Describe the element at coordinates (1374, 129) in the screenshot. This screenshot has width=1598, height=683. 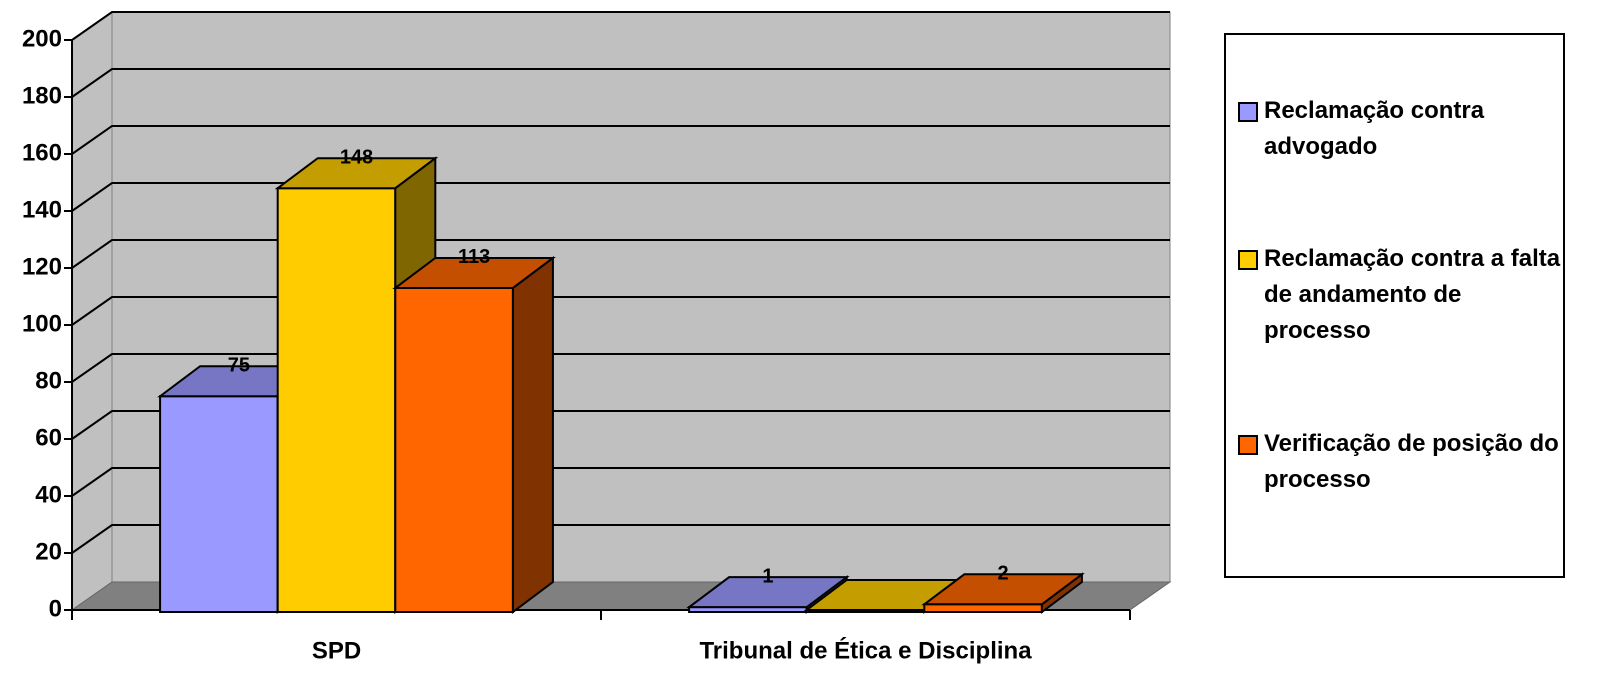
I see `legend-label: Reclamação contra advogado` at that location.